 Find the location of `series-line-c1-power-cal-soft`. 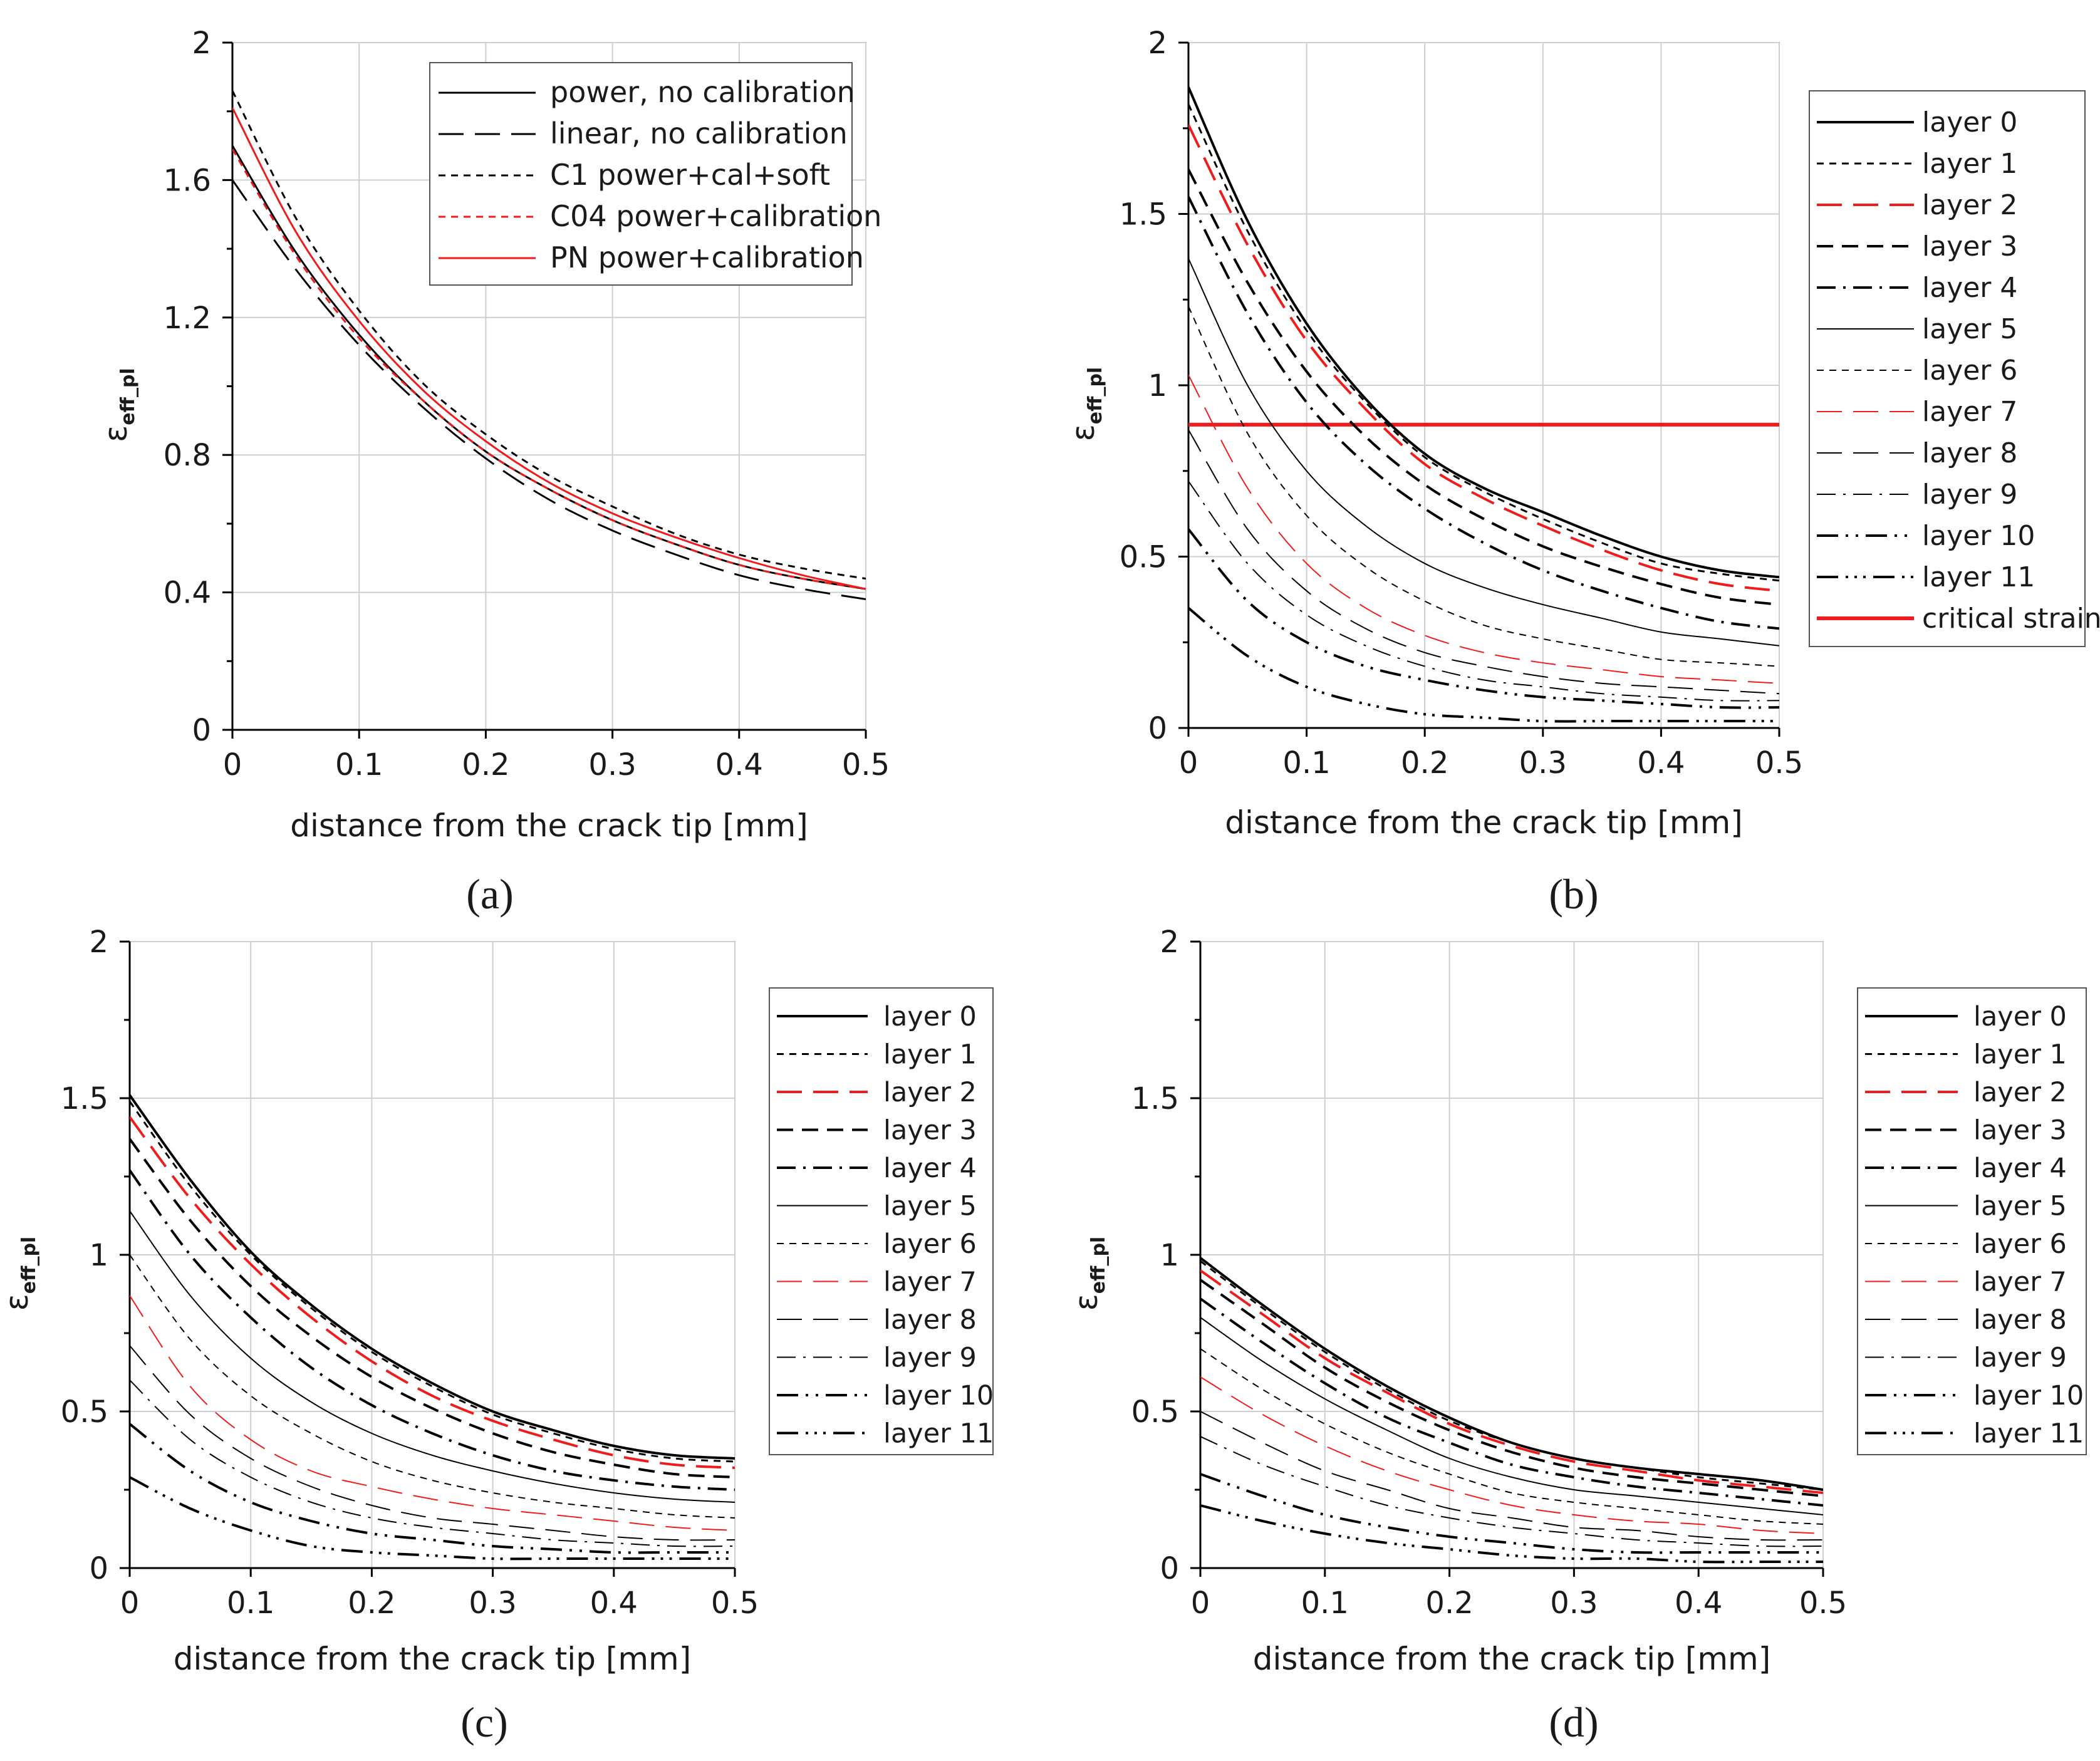

series-line-c1-power-cal-soft is located at coordinates (549, 335).